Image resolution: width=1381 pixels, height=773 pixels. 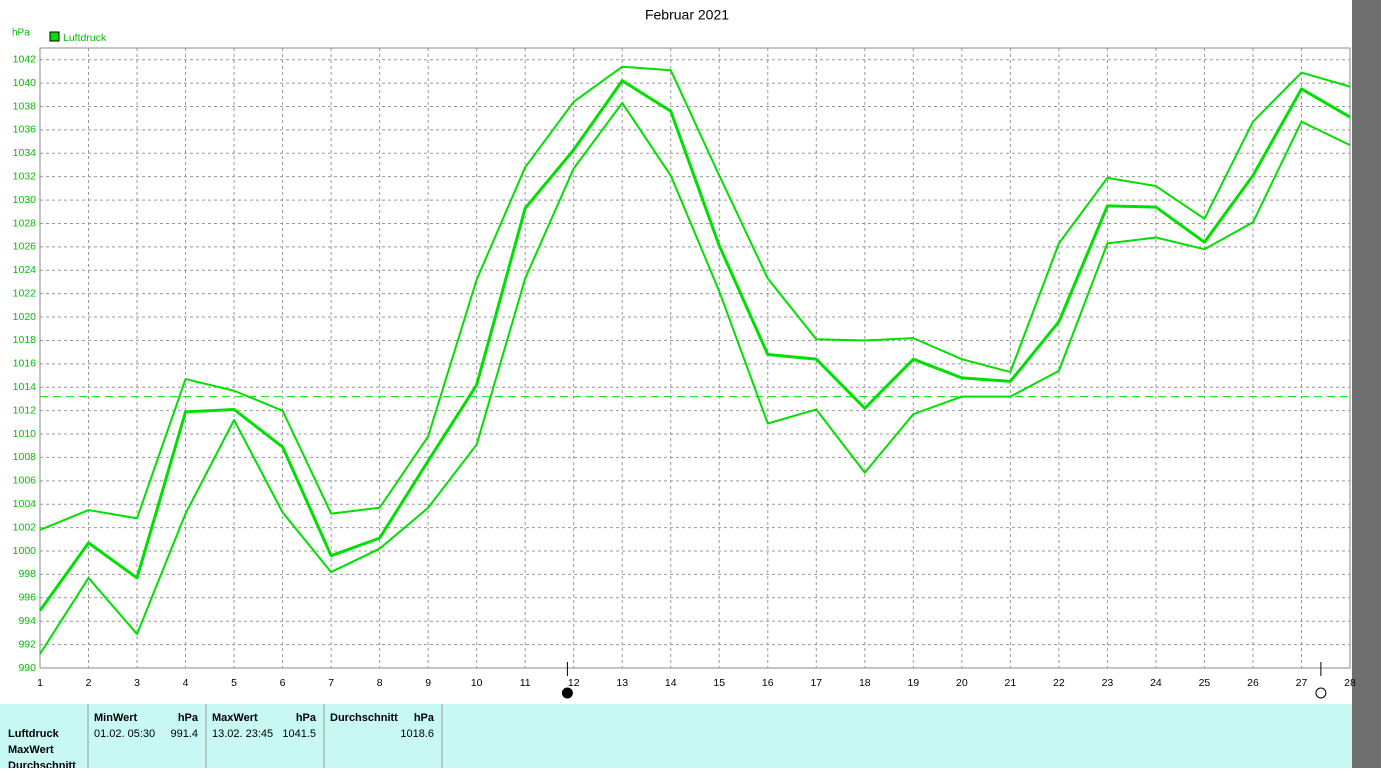 What do you see at coordinates (25, 247) in the screenshot?
I see `y-tick-label: 1026` at bounding box center [25, 247].